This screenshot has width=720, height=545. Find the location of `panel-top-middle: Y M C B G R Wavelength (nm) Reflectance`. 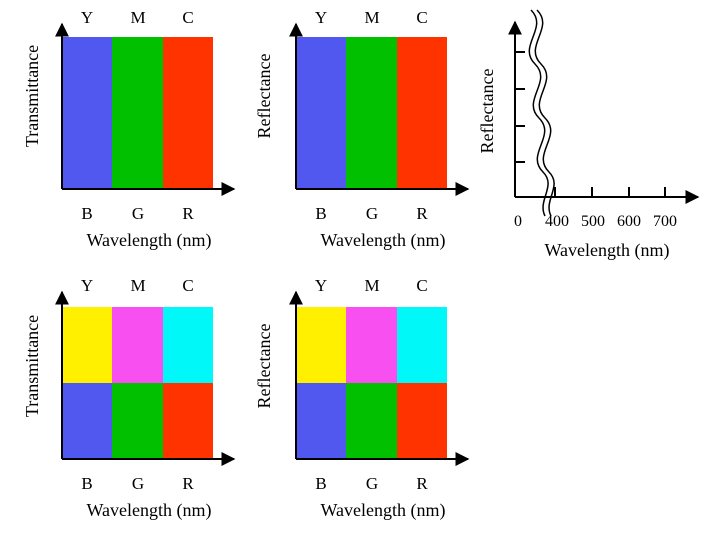

panel-top-middle: Y M C B G R Wavelength (nm) Reflectance is located at coordinates (362, 129).